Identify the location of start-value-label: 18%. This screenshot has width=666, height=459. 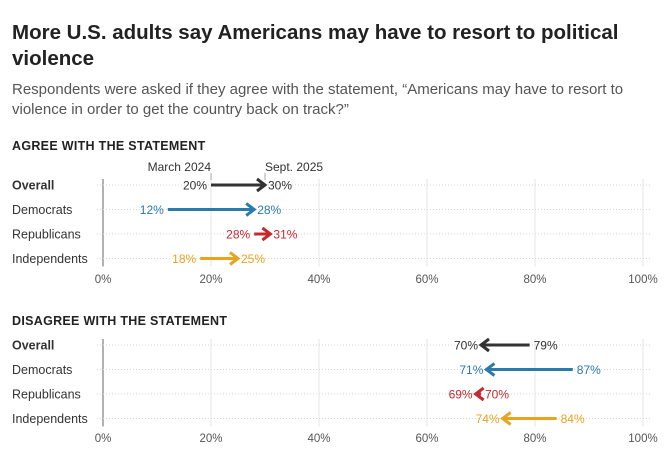
(184, 259).